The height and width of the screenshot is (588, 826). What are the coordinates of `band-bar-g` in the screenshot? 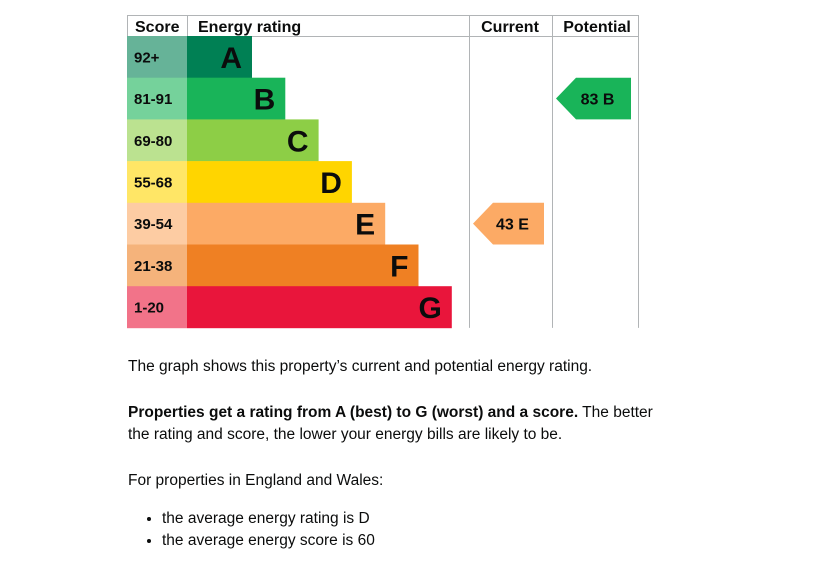 It's located at (319, 307).